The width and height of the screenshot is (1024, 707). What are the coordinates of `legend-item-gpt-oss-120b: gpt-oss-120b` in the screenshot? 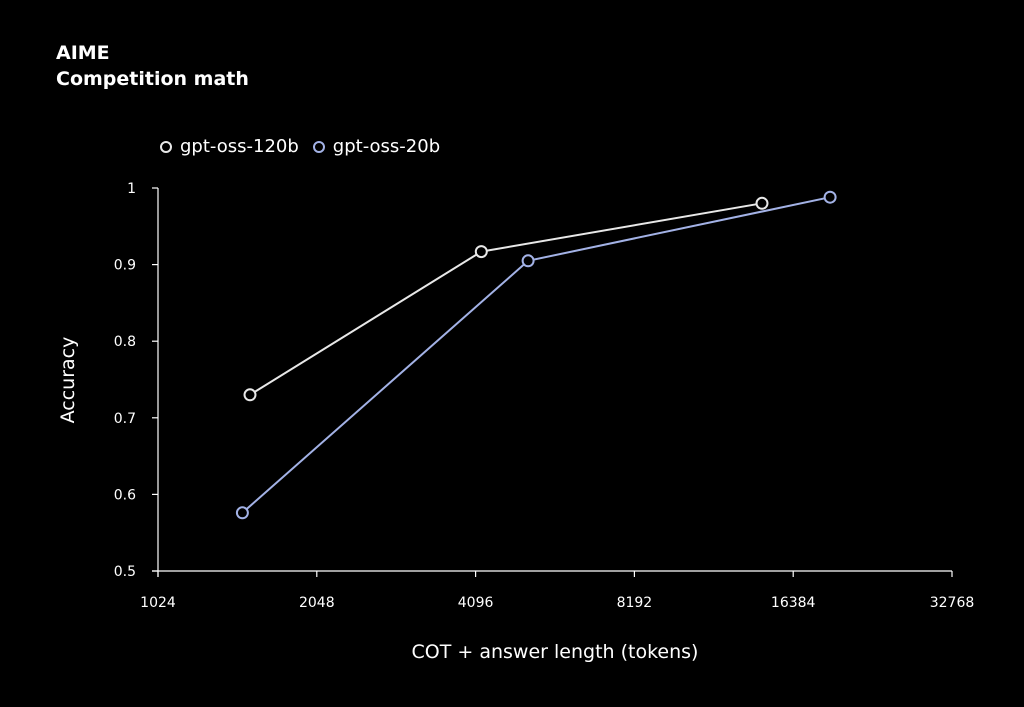 It's located at (229, 146).